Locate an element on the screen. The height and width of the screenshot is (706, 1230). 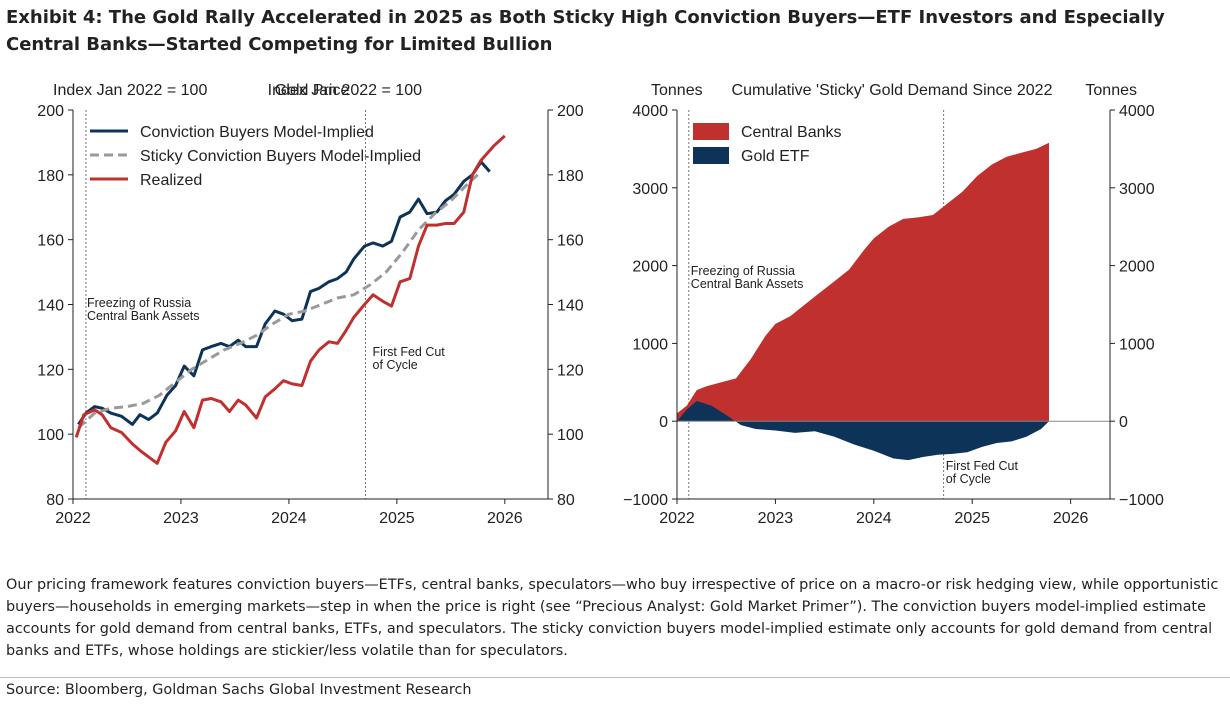
right-axis-label: Index Jan 2022 = 100 is located at coordinates (345, 90).